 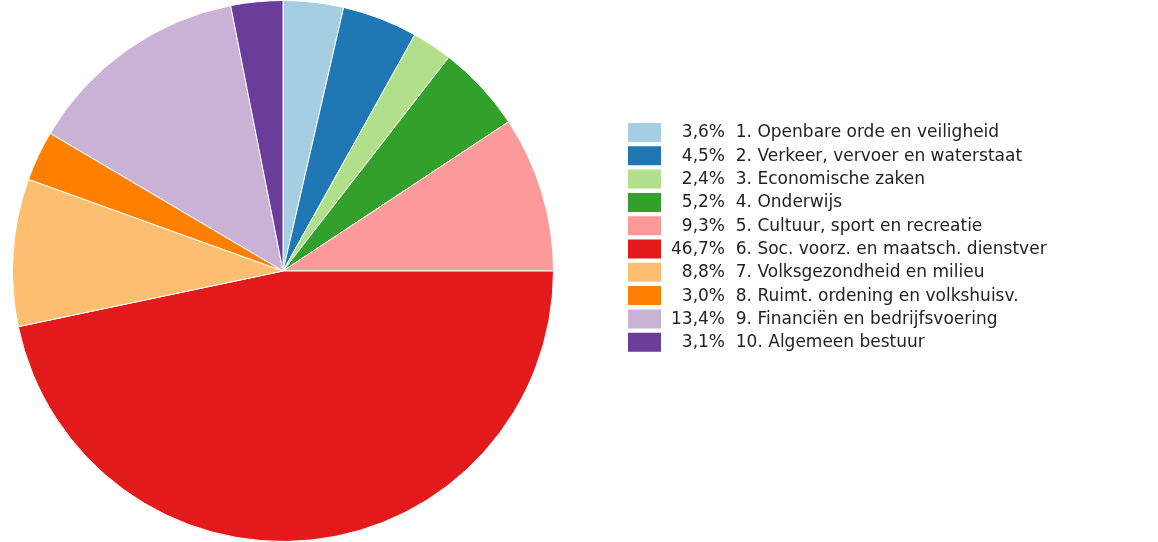 What do you see at coordinates (833, 271) in the screenshot?
I see `legend-label: 8,8% 7. Volksgezondheid en milieu` at bounding box center [833, 271].